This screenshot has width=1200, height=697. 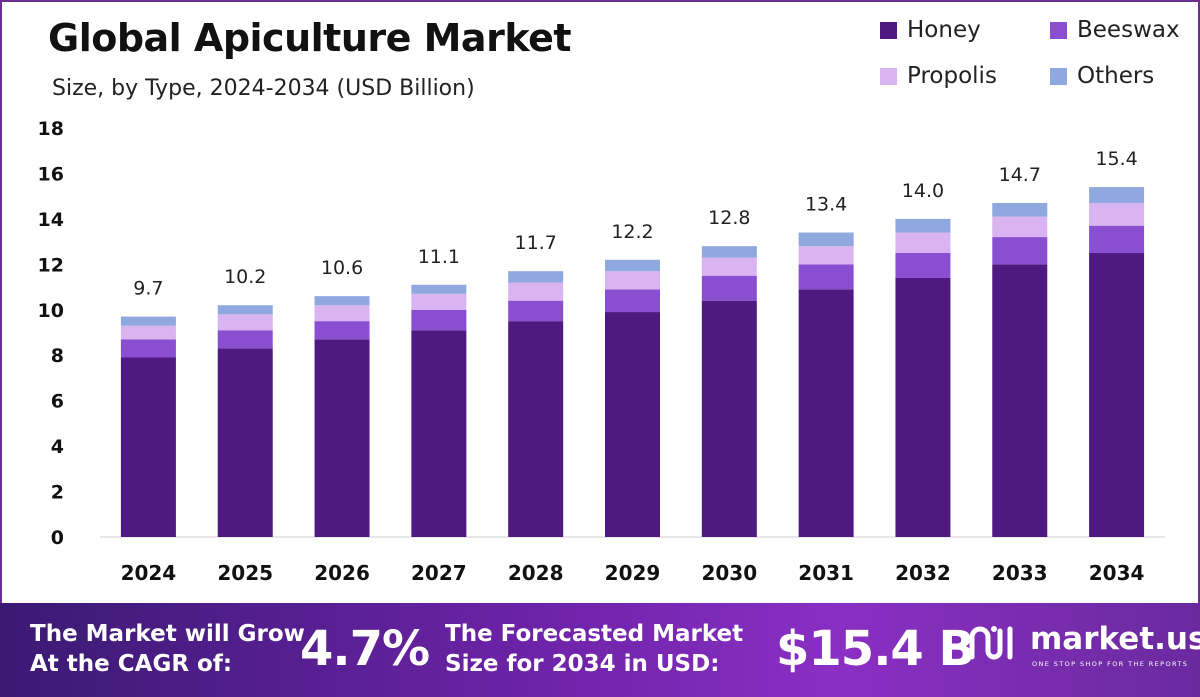 I want to click on total-label-2031: 13.4, so click(x=826, y=205).